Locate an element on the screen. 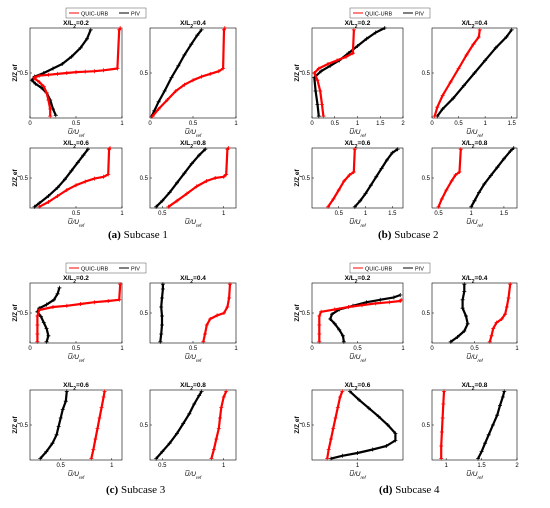 The width and height of the screenshot is (550, 508). panel-title: X/L2=0.4 is located at coordinates (475, 25).